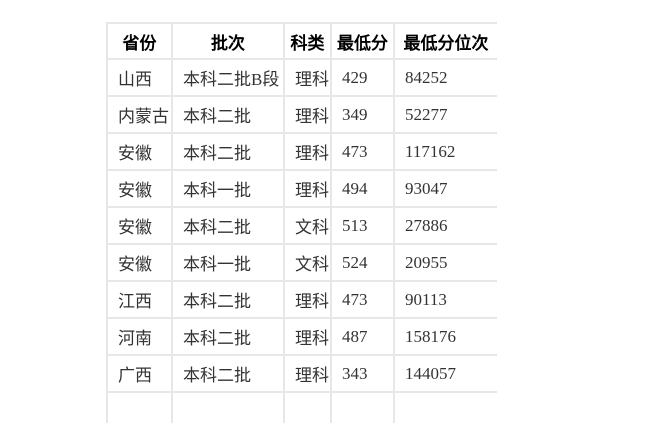 The height and width of the screenshot is (423, 647). I want to click on cell-min-score: 513, so click(362, 225).